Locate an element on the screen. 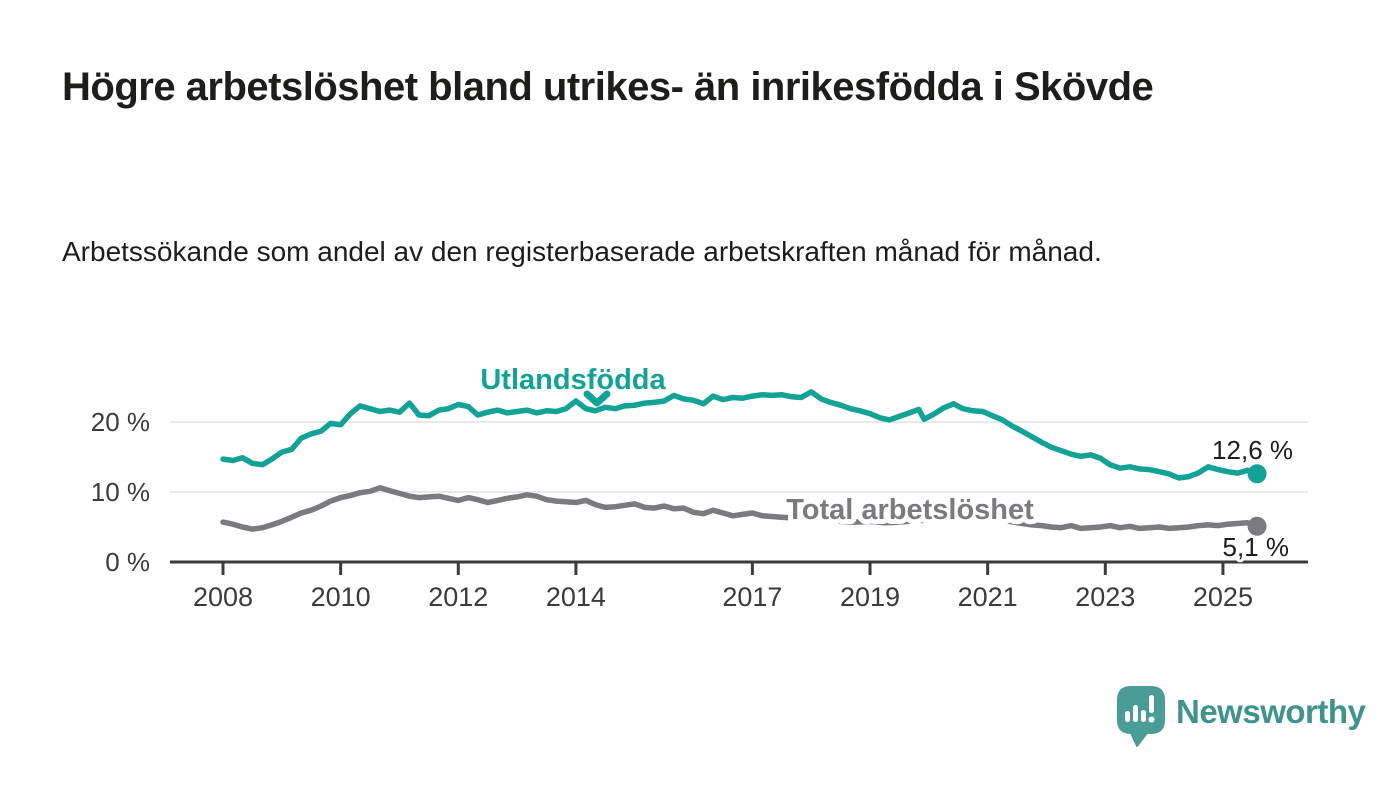 The width and height of the screenshot is (1400, 794). series-end-dot-utlandsfodda is located at coordinates (1257, 474).